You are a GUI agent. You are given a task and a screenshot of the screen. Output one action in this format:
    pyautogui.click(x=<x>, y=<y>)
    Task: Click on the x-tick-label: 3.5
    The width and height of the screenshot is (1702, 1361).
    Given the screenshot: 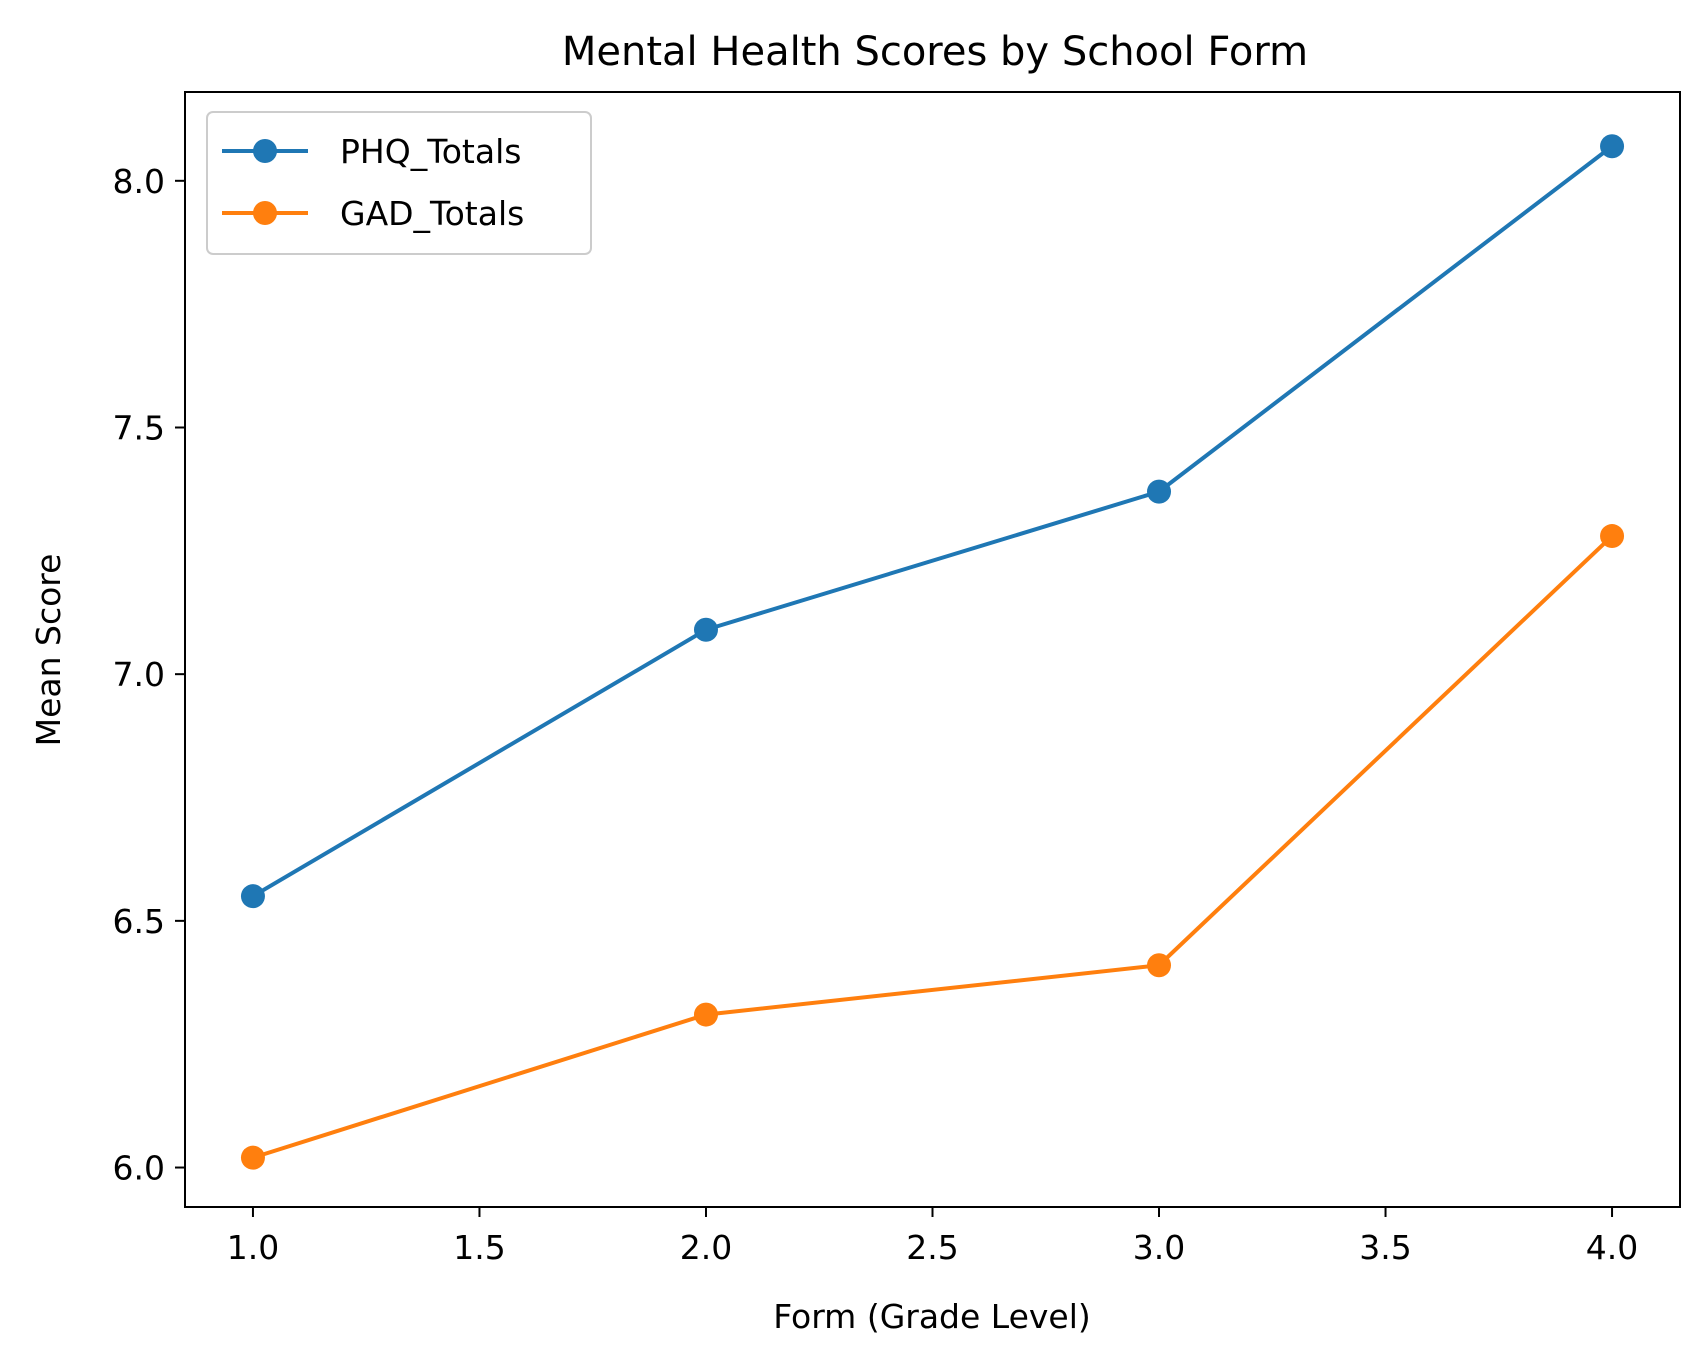 What is the action you would take?
    pyautogui.click(x=1385, y=1247)
    